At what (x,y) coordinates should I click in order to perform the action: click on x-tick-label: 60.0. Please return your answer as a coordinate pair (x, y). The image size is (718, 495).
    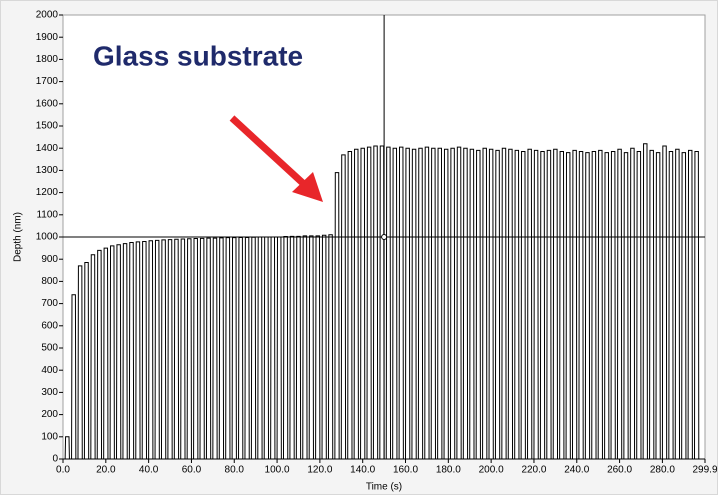
    Looking at the image, I should click on (192, 470).